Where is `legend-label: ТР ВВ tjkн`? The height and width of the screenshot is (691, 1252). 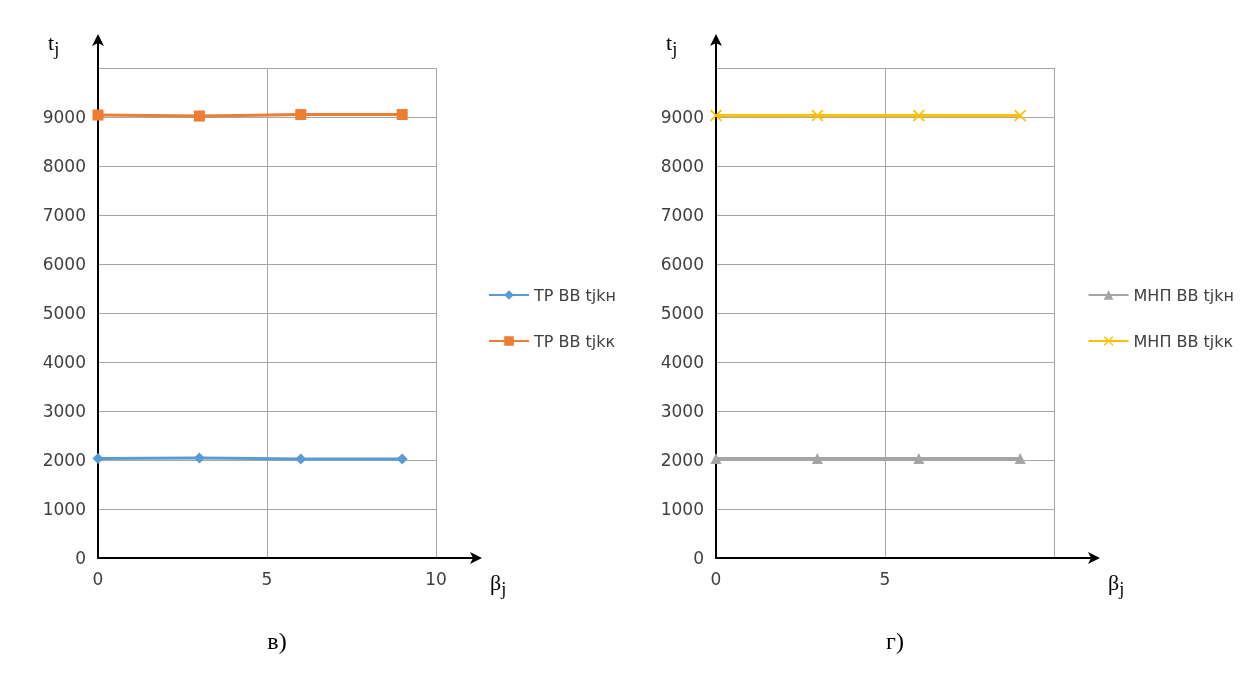
legend-label: ТР ВВ tjkн is located at coordinates (575, 295).